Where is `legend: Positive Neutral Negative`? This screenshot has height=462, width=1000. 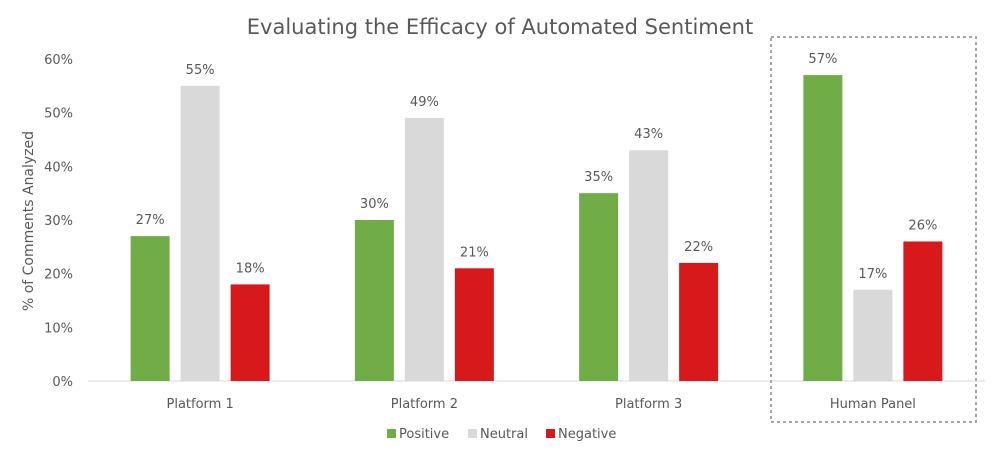 legend: Positive Neutral Negative is located at coordinates (501, 434).